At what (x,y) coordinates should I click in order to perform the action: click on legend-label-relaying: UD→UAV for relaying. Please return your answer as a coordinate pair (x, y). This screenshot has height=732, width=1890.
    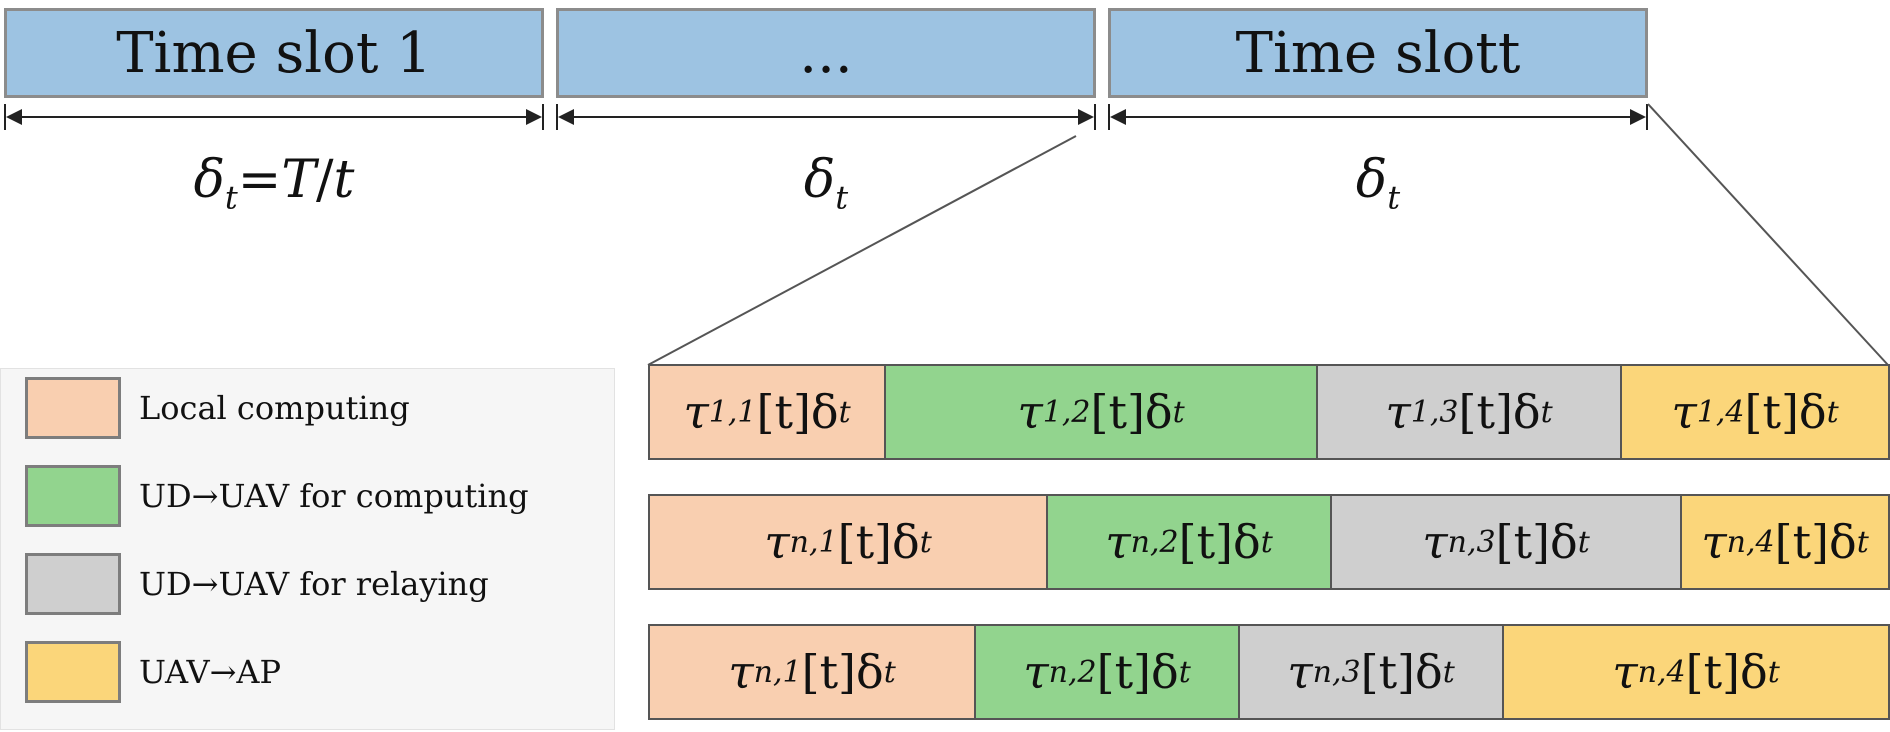
    Looking at the image, I should click on (314, 584).